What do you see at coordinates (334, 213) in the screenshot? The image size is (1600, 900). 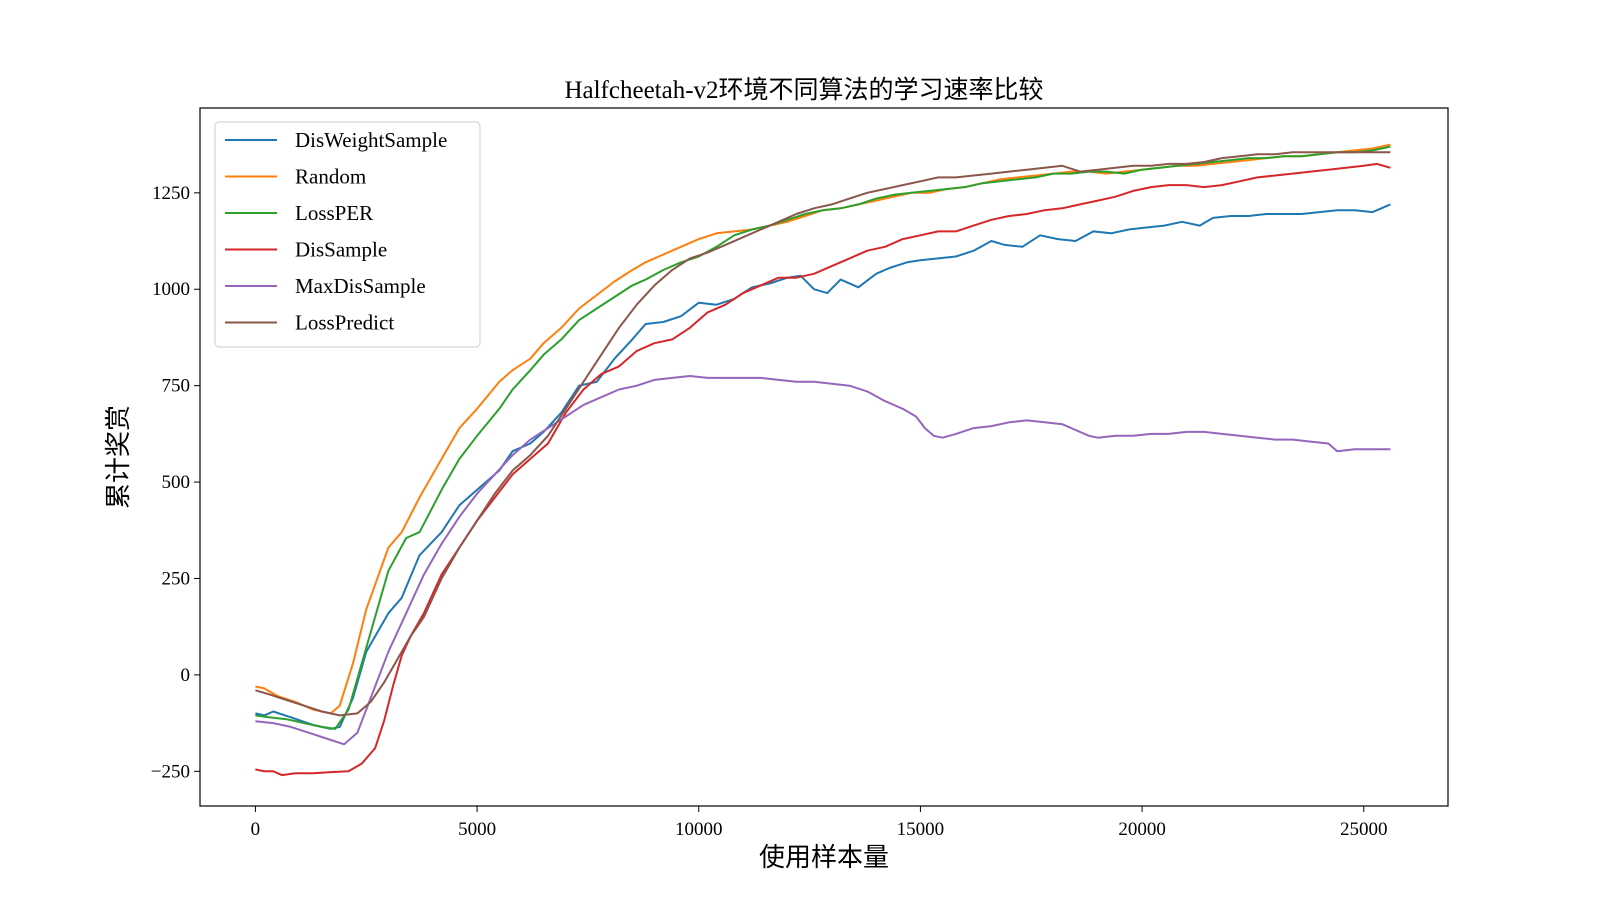 I see `legend-label-2: LossPER` at bounding box center [334, 213].